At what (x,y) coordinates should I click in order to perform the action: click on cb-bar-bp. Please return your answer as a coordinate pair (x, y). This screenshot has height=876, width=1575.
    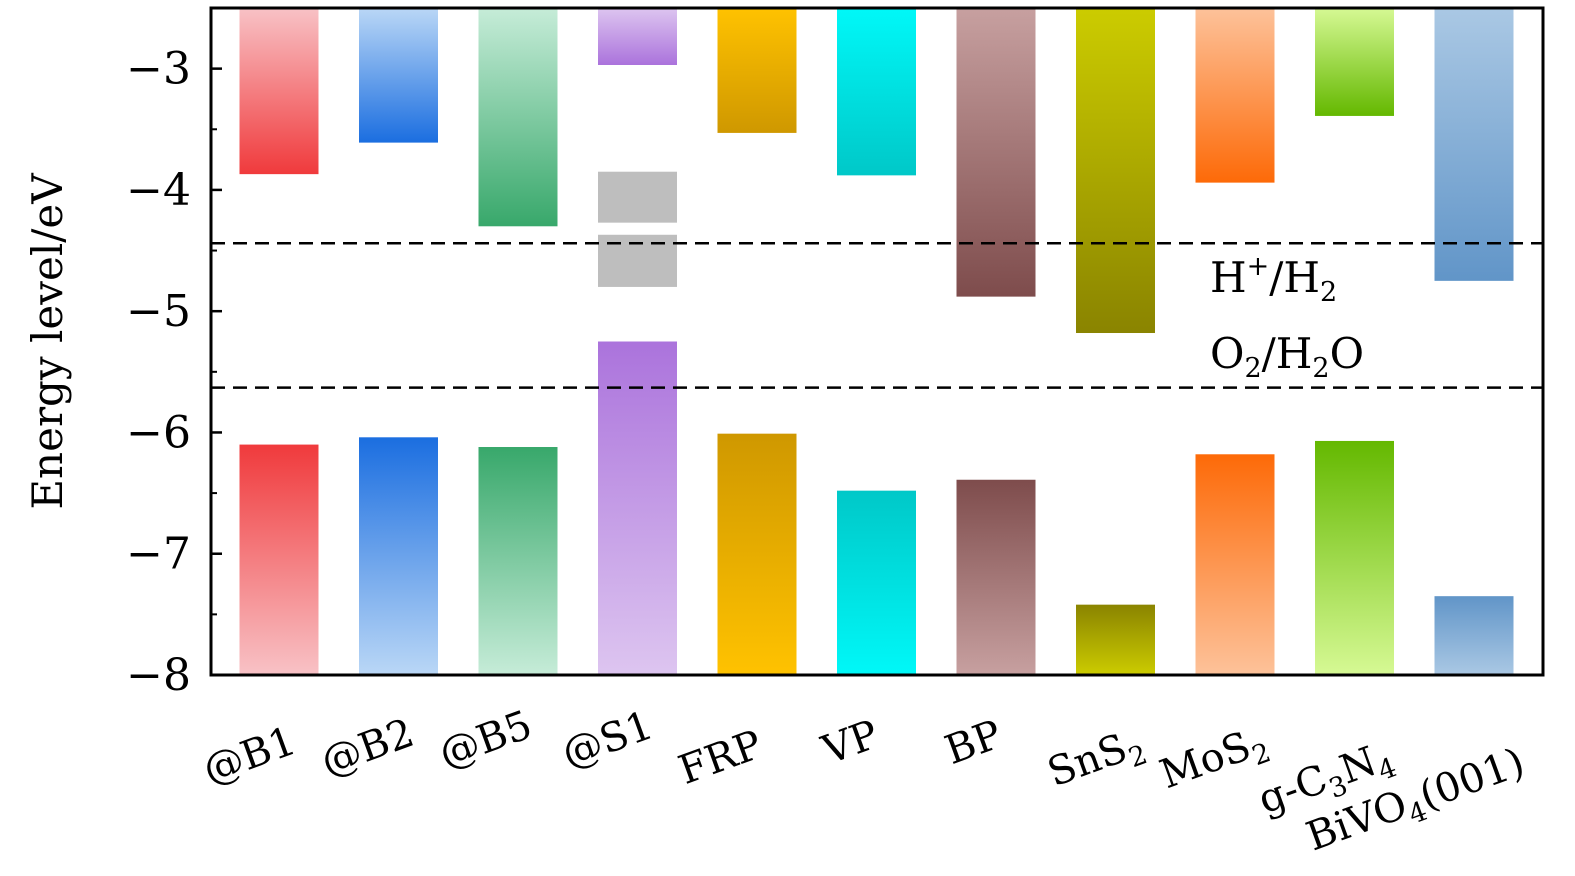
    Looking at the image, I should click on (996, 152).